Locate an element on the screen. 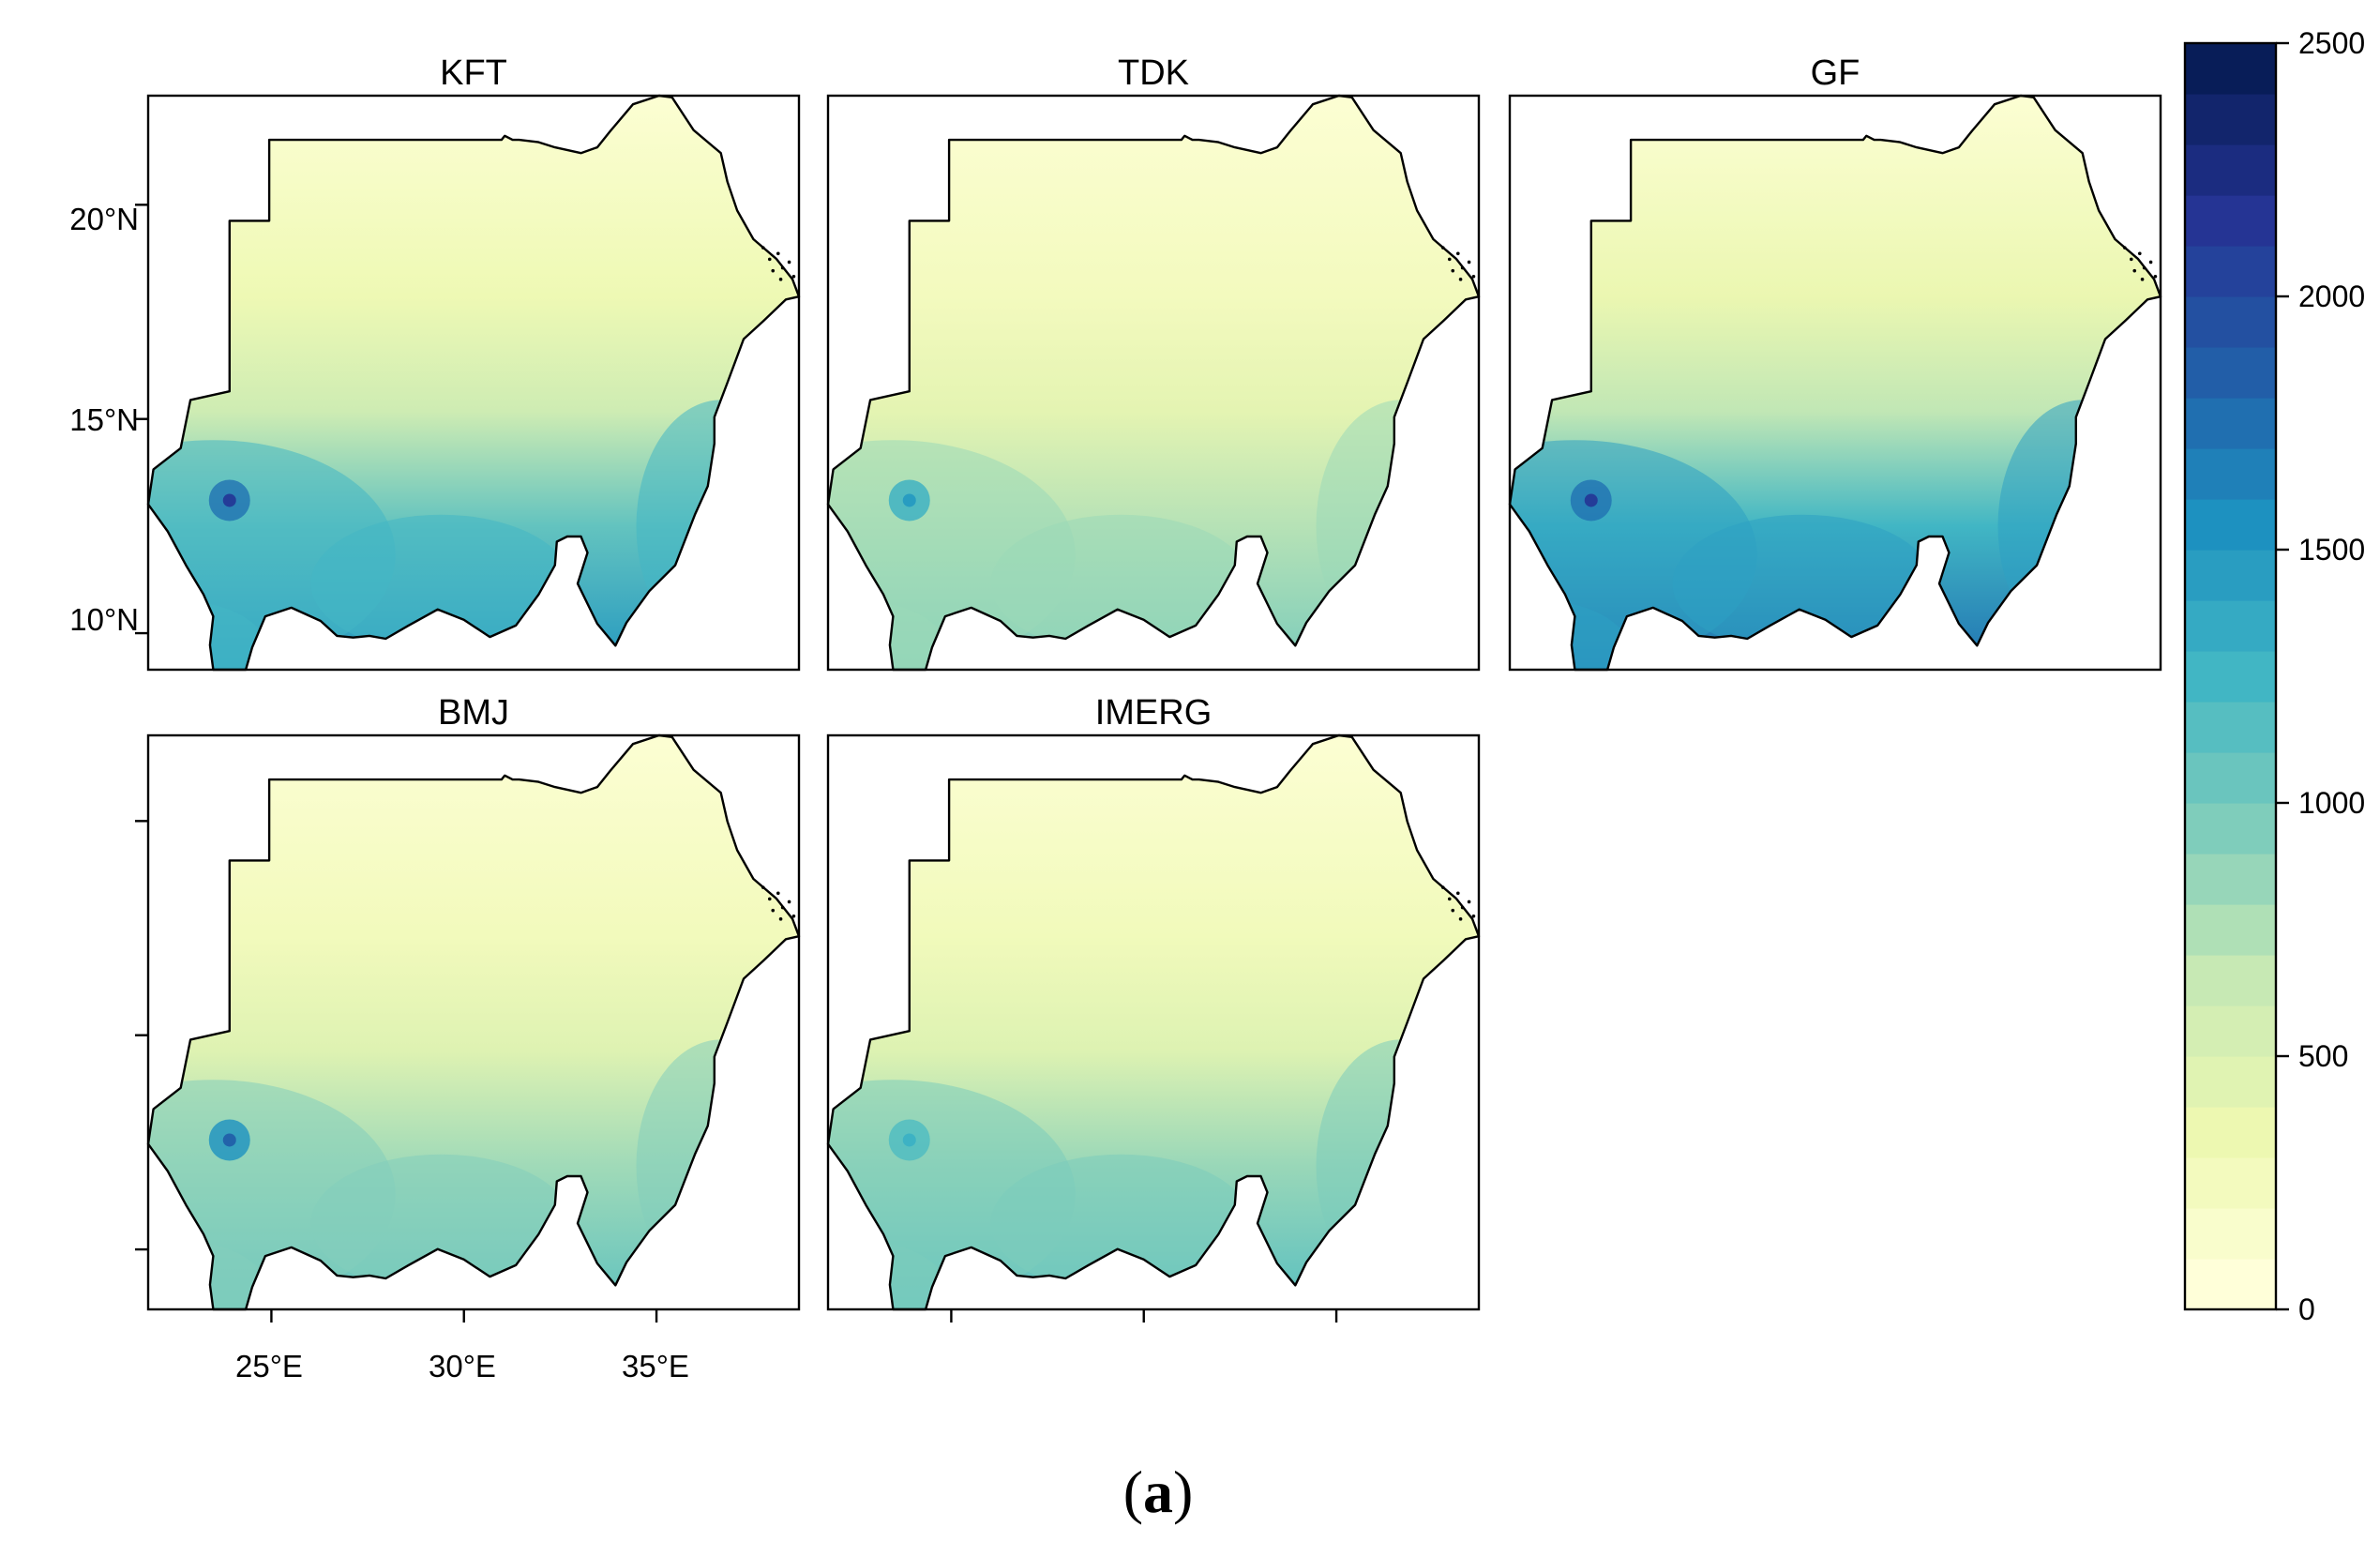 The height and width of the screenshot is (1557, 2380). map-panel-gf: GF is located at coordinates (1835, 362).